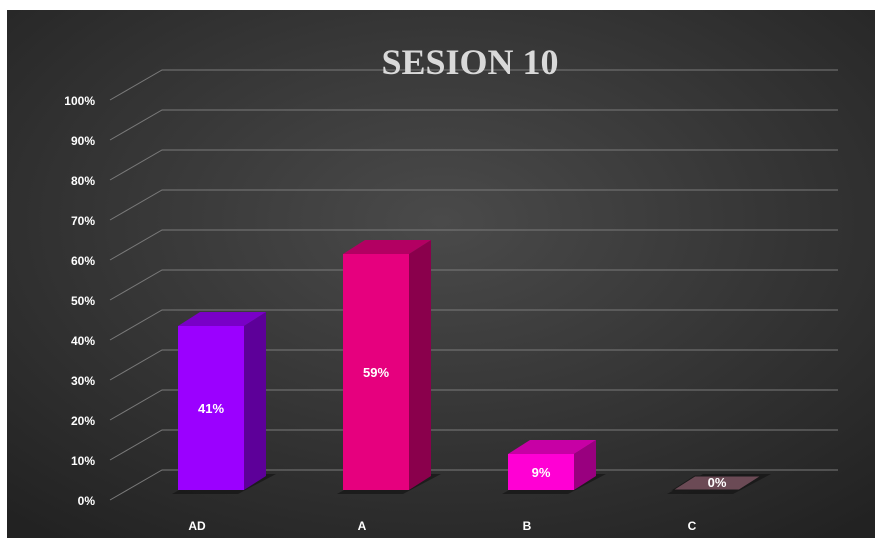 This screenshot has height=542, width=881. Describe the element at coordinates (527, 526) in the screenshot. I see `x-category-label: B` at that location.